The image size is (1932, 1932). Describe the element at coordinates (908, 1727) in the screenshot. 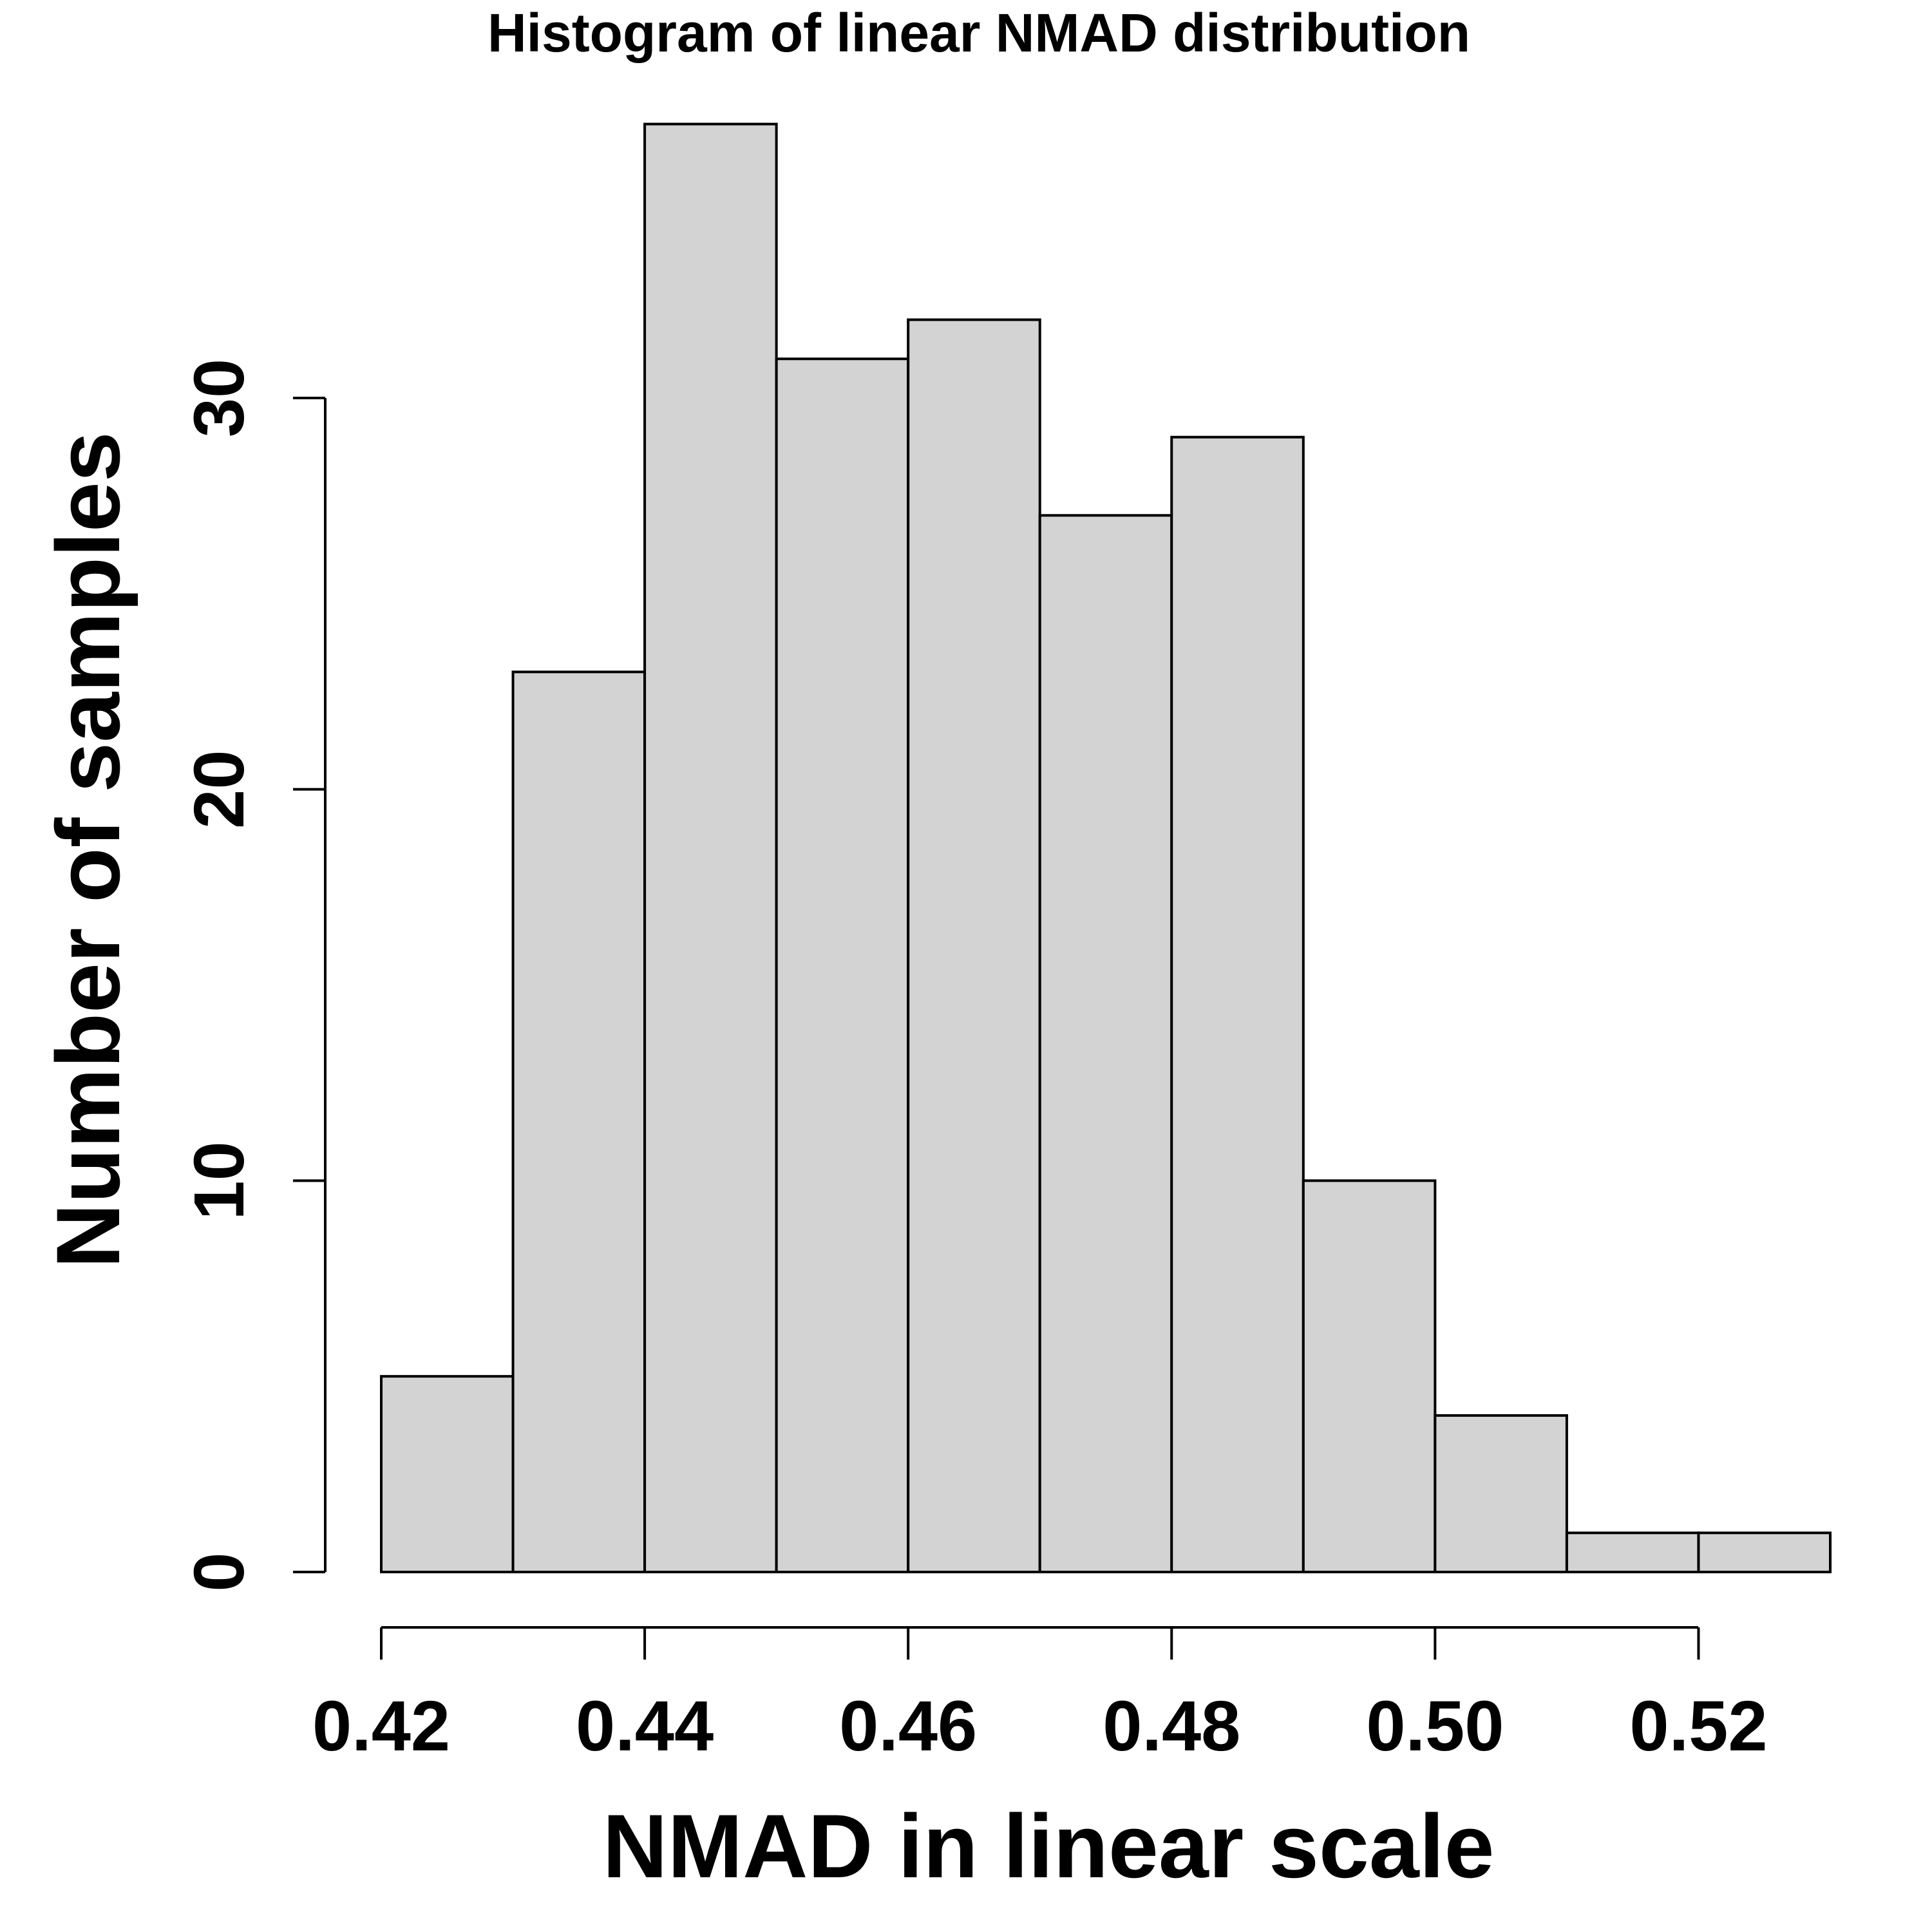

I see `x-tick-label: 0.46` at that location.